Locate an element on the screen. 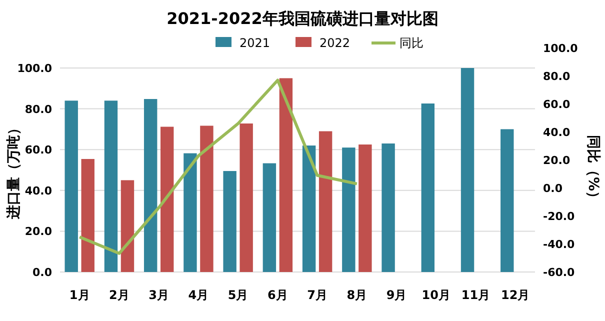 This screenshot has width=605, height=321. y-tick-label: 0.0 is located at coordinates (42, 272).